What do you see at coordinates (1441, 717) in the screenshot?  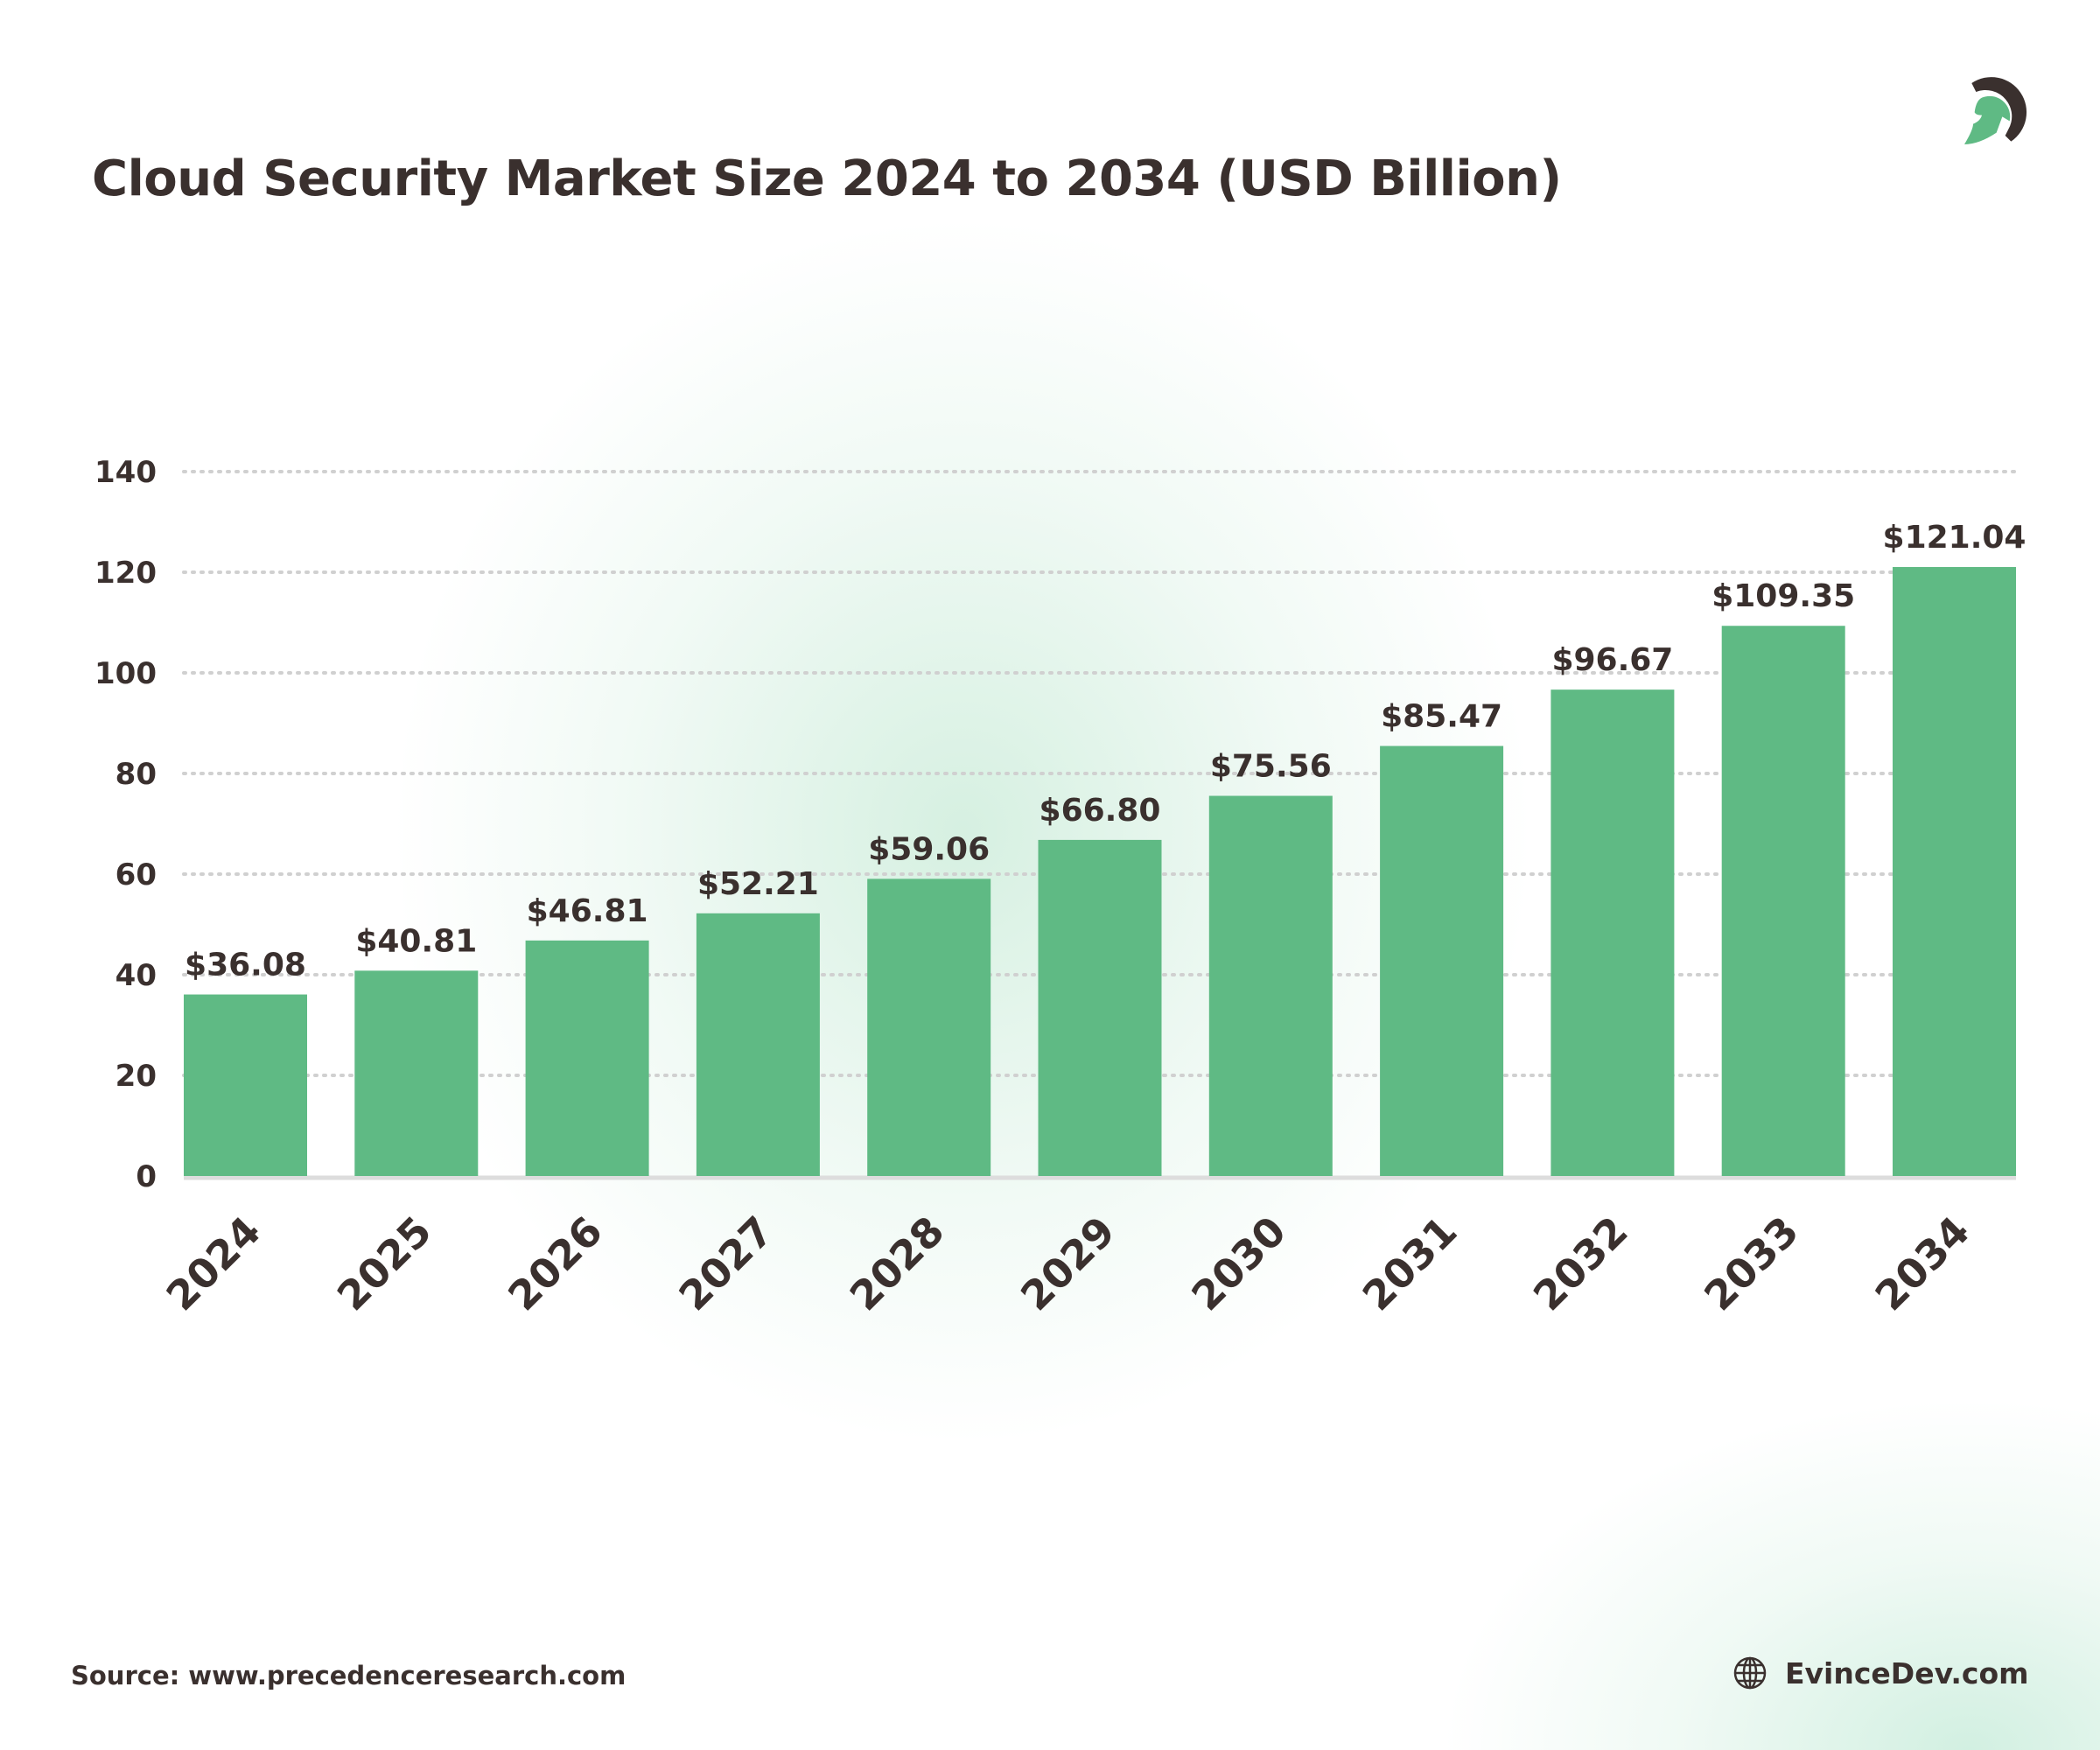 I see `data-label: $85.47` at bounding box center [1441, 717].